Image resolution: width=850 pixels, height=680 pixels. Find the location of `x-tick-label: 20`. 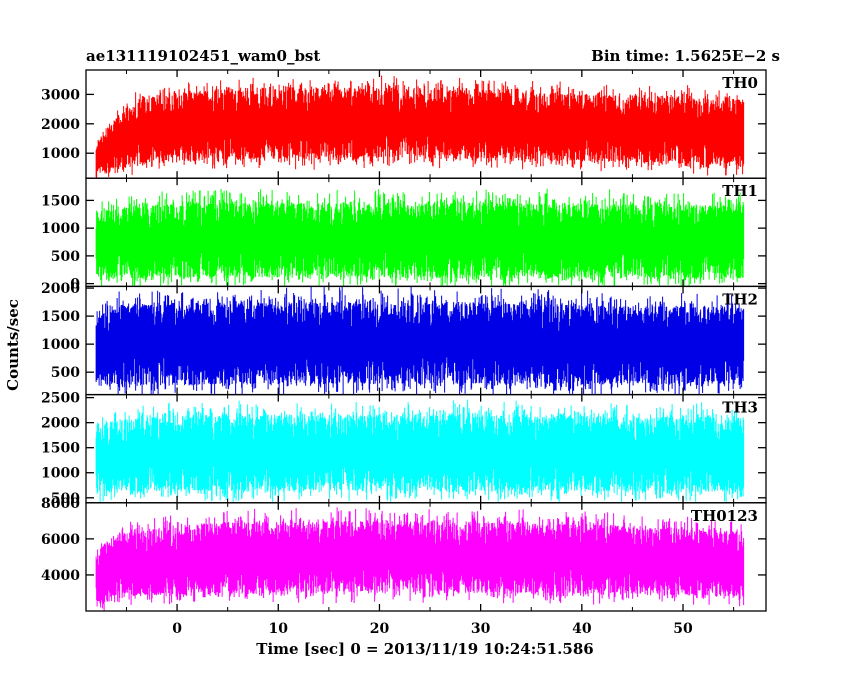

x-tick-label: 20 is located at coordinates (380, 629).